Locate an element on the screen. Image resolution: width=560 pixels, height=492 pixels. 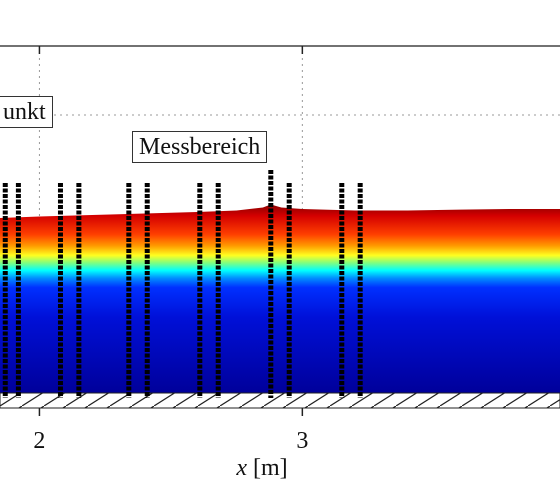
bed-hatch is located at coordinates (280, 400).